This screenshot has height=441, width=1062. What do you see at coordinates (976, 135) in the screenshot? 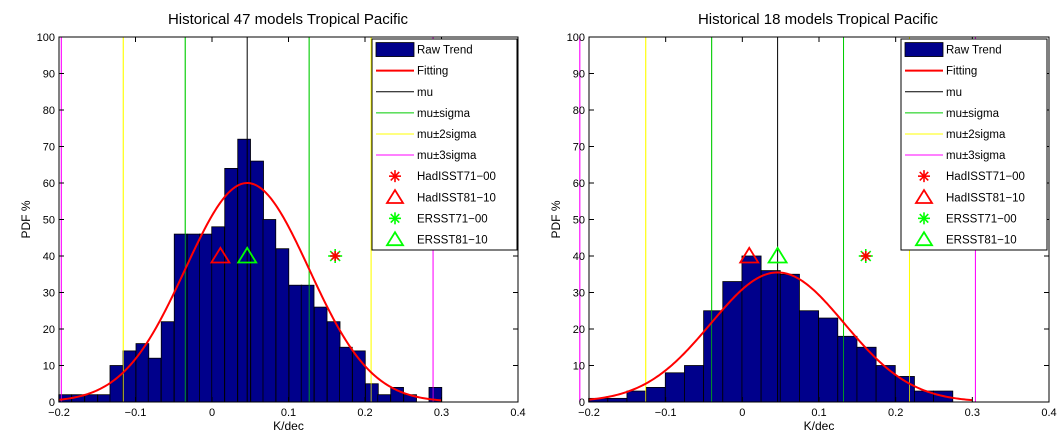
I see `legend-entry-label: mu±2sigma` at bounding box center [976, 135].